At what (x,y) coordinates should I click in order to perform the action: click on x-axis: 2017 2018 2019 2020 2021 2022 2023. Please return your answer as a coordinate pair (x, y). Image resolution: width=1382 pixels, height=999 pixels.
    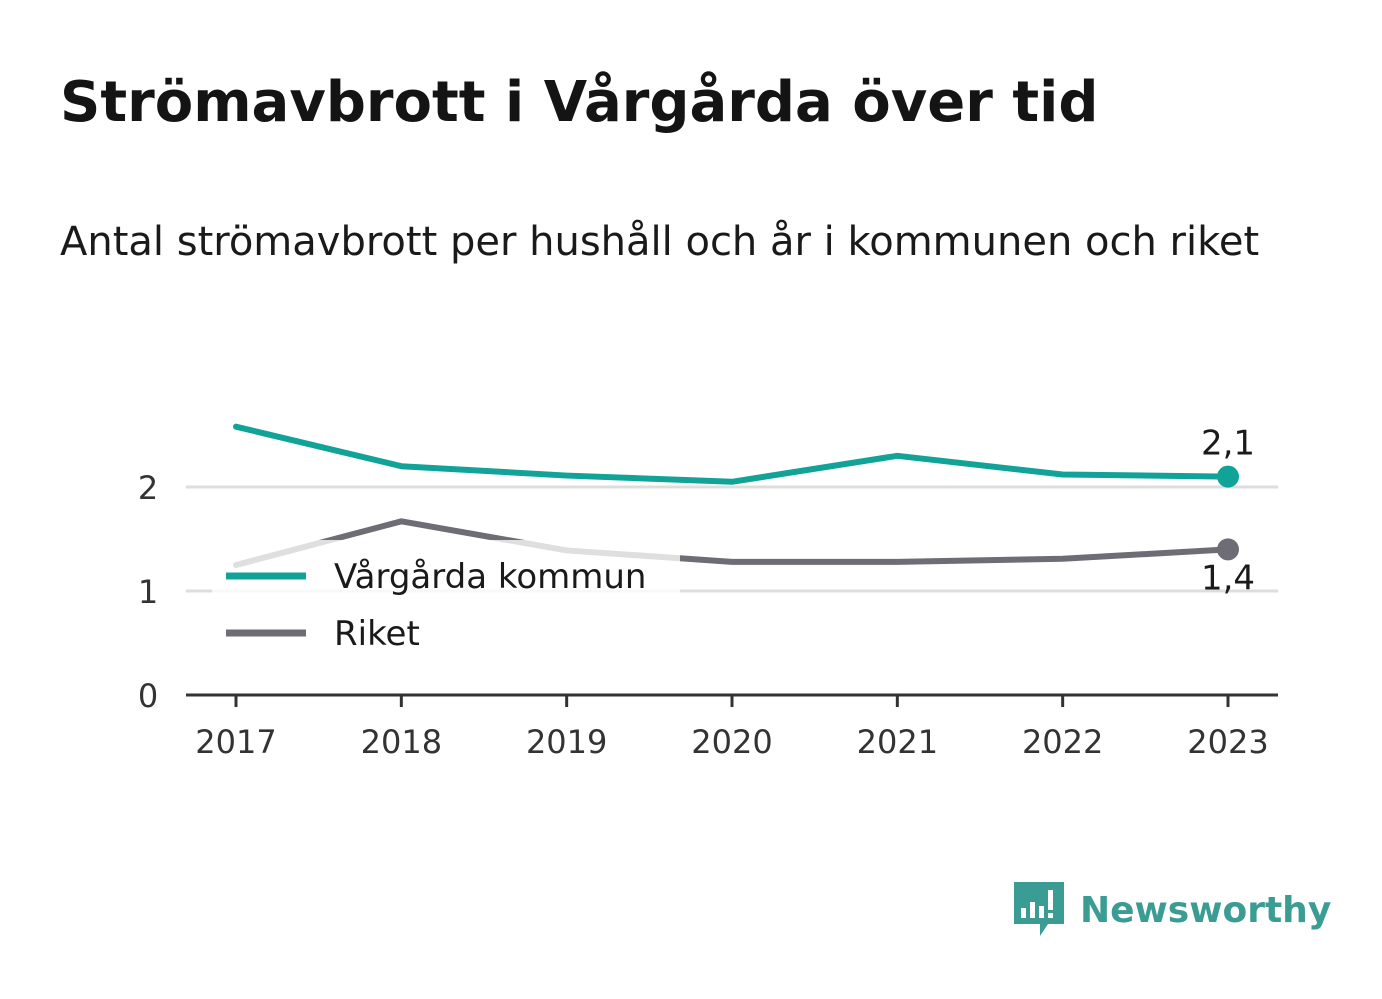
    Looking at the image, I should click on (732, 727).